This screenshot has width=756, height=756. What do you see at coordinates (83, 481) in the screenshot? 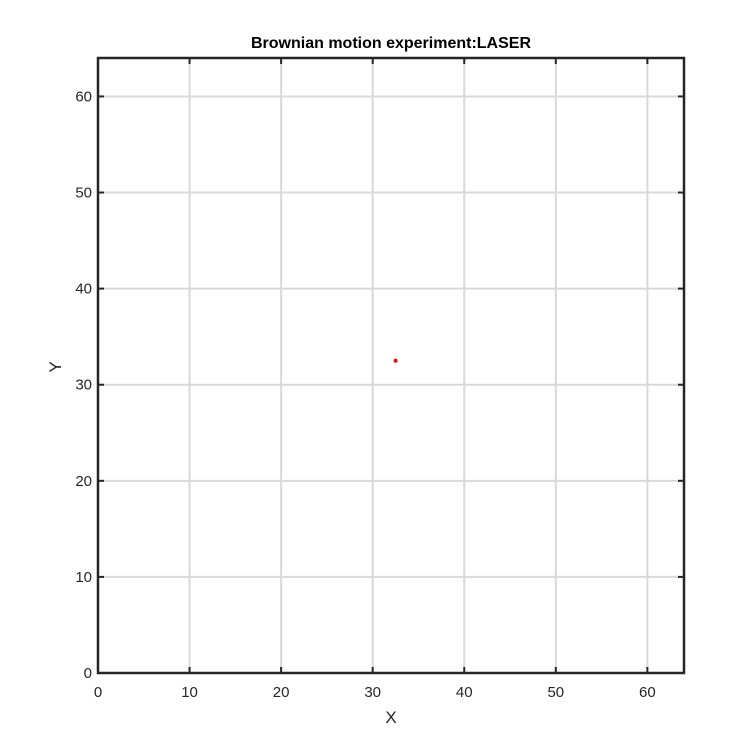
I see `y-tick-label-20: 20` at bounding box center [83, 481].